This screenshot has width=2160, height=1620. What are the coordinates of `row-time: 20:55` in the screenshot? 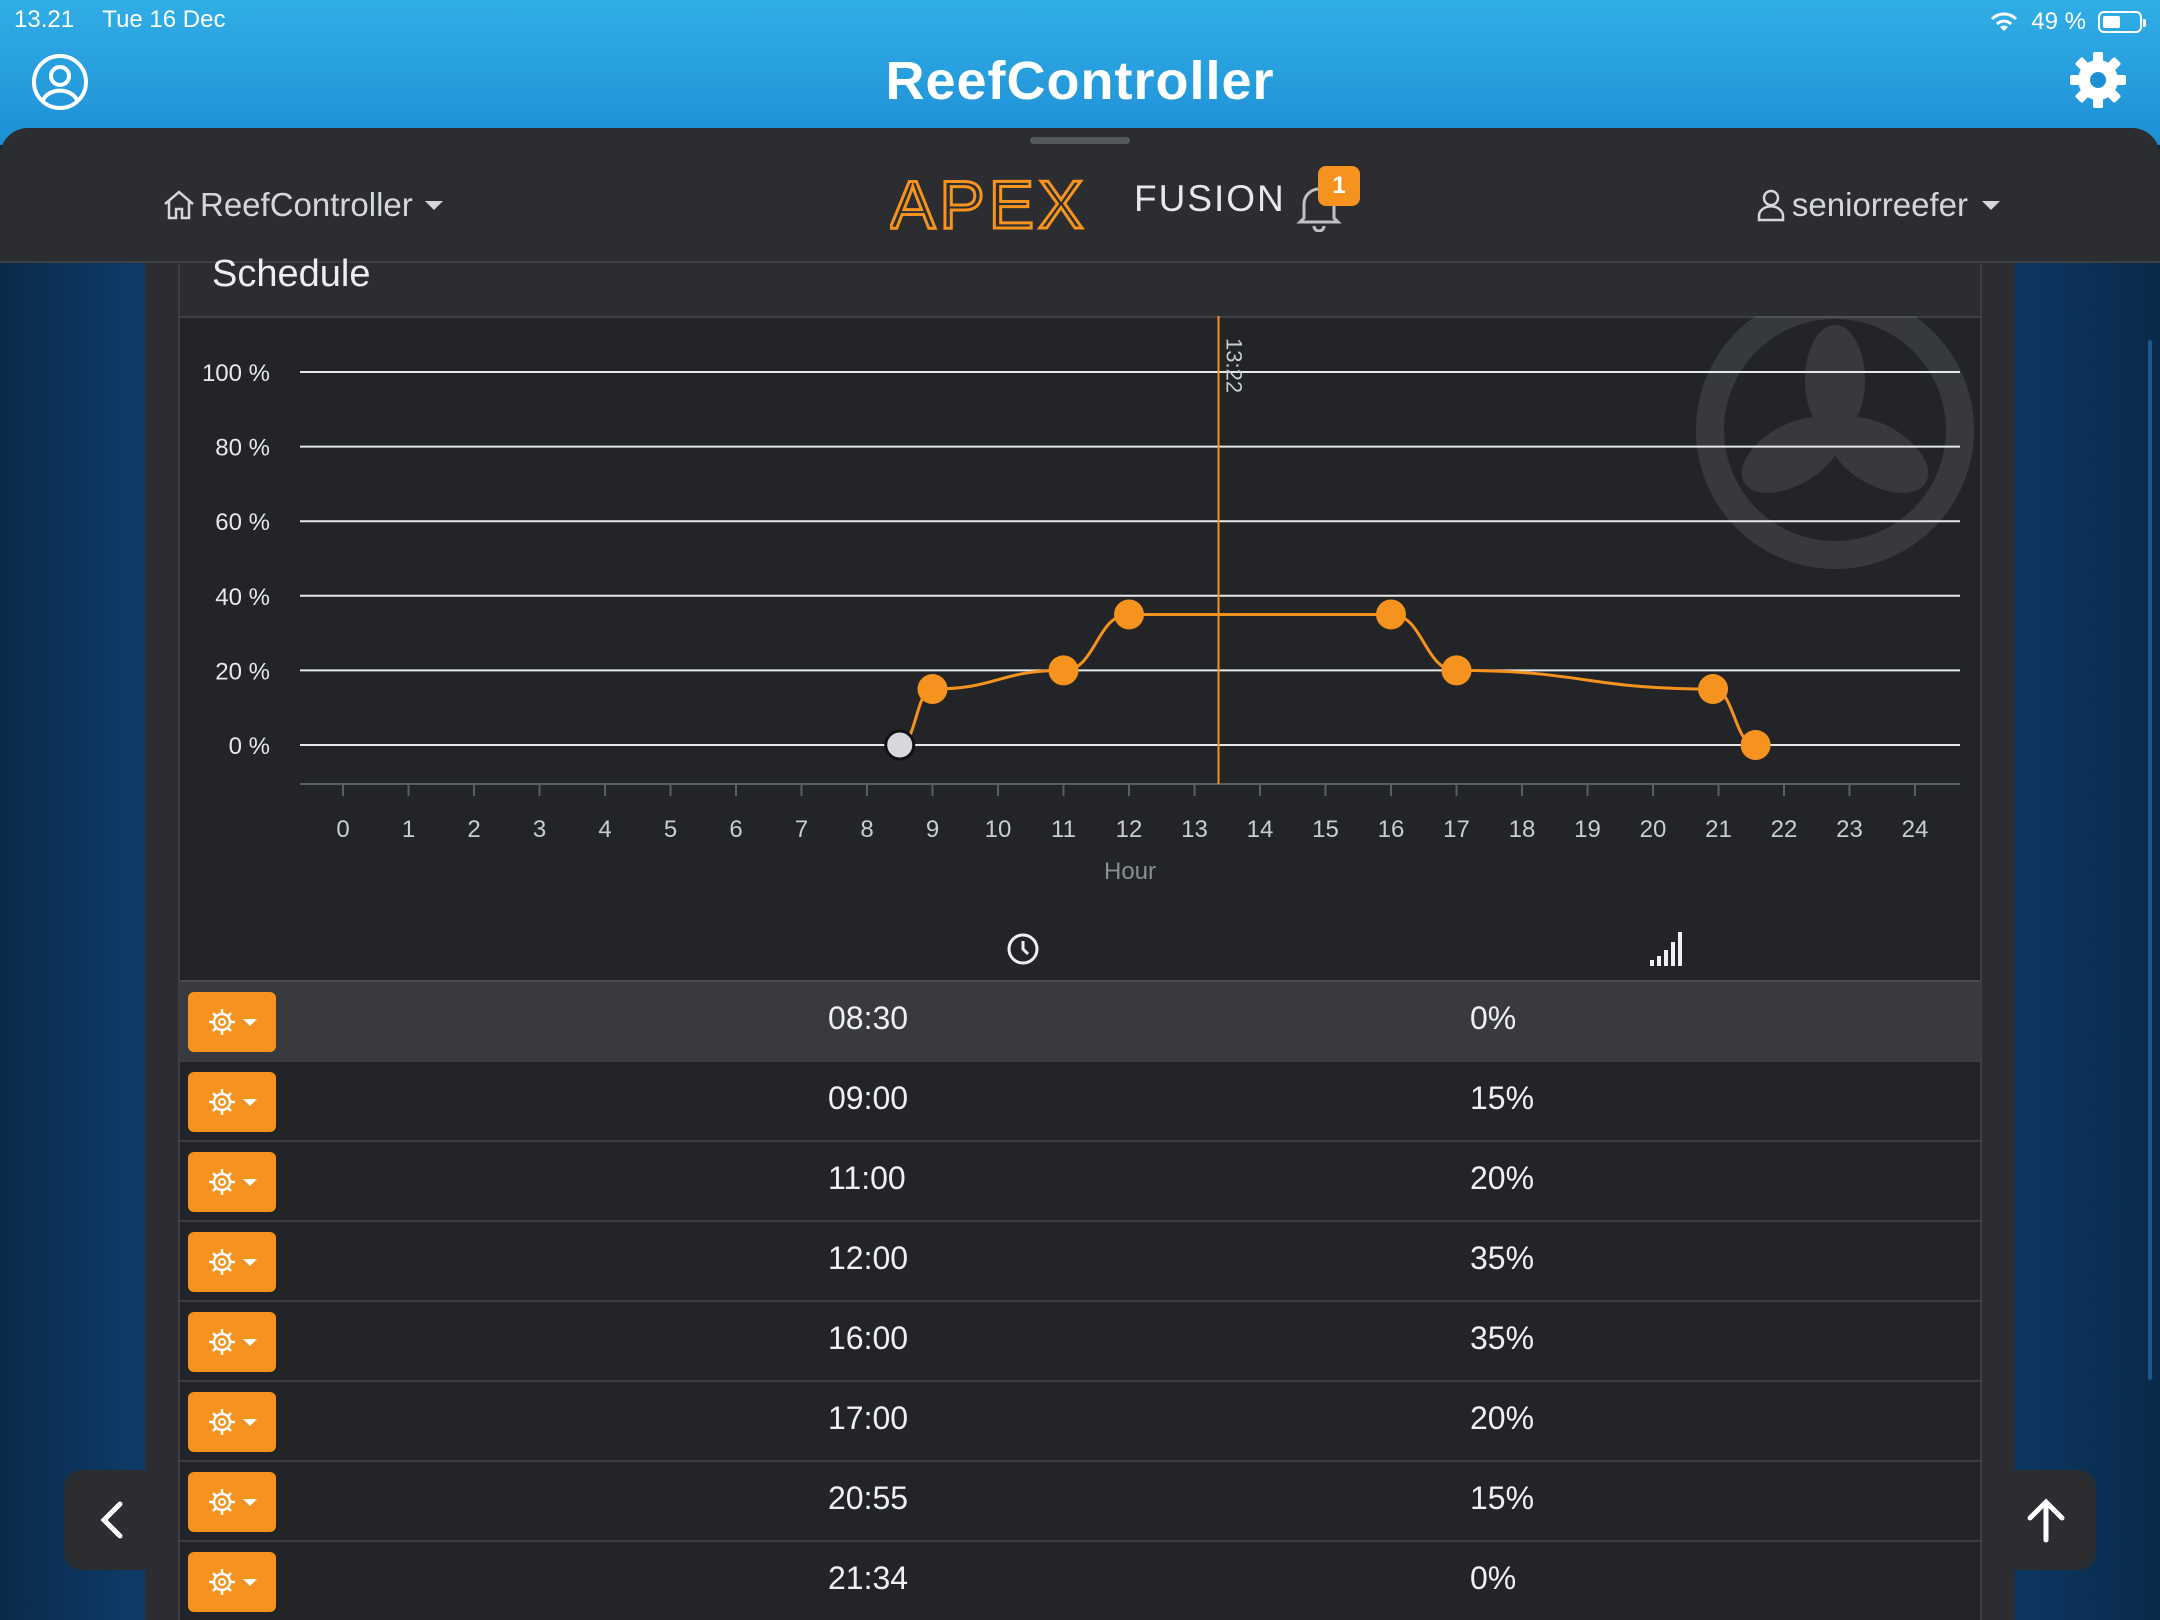 It's located at (868, 1498).